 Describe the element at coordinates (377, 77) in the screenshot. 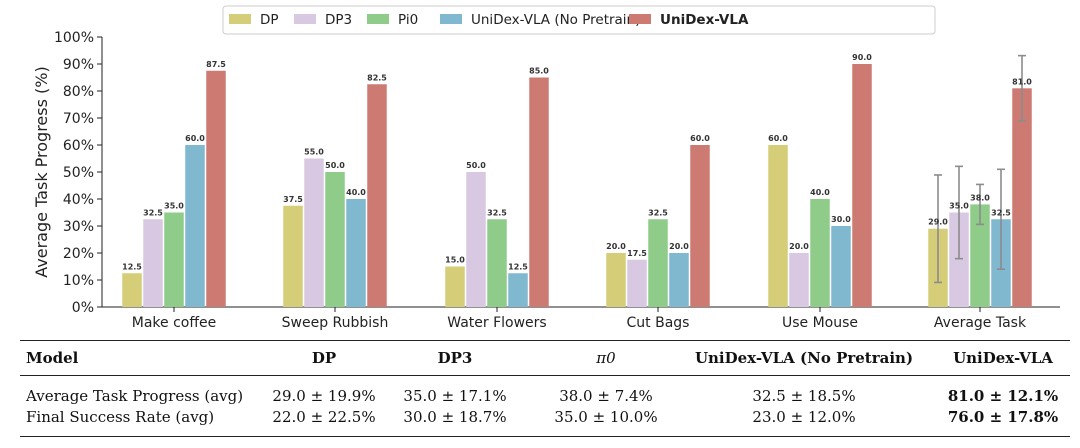

I see `data-label: 82.5` at that location.